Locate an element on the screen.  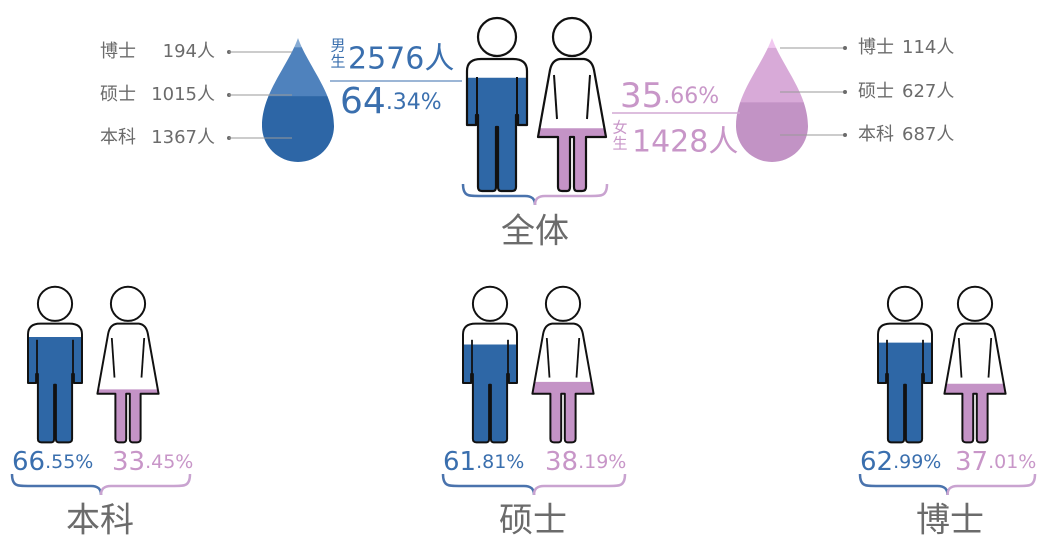
percent-dec: .19% is located at coordinates (602, 462).